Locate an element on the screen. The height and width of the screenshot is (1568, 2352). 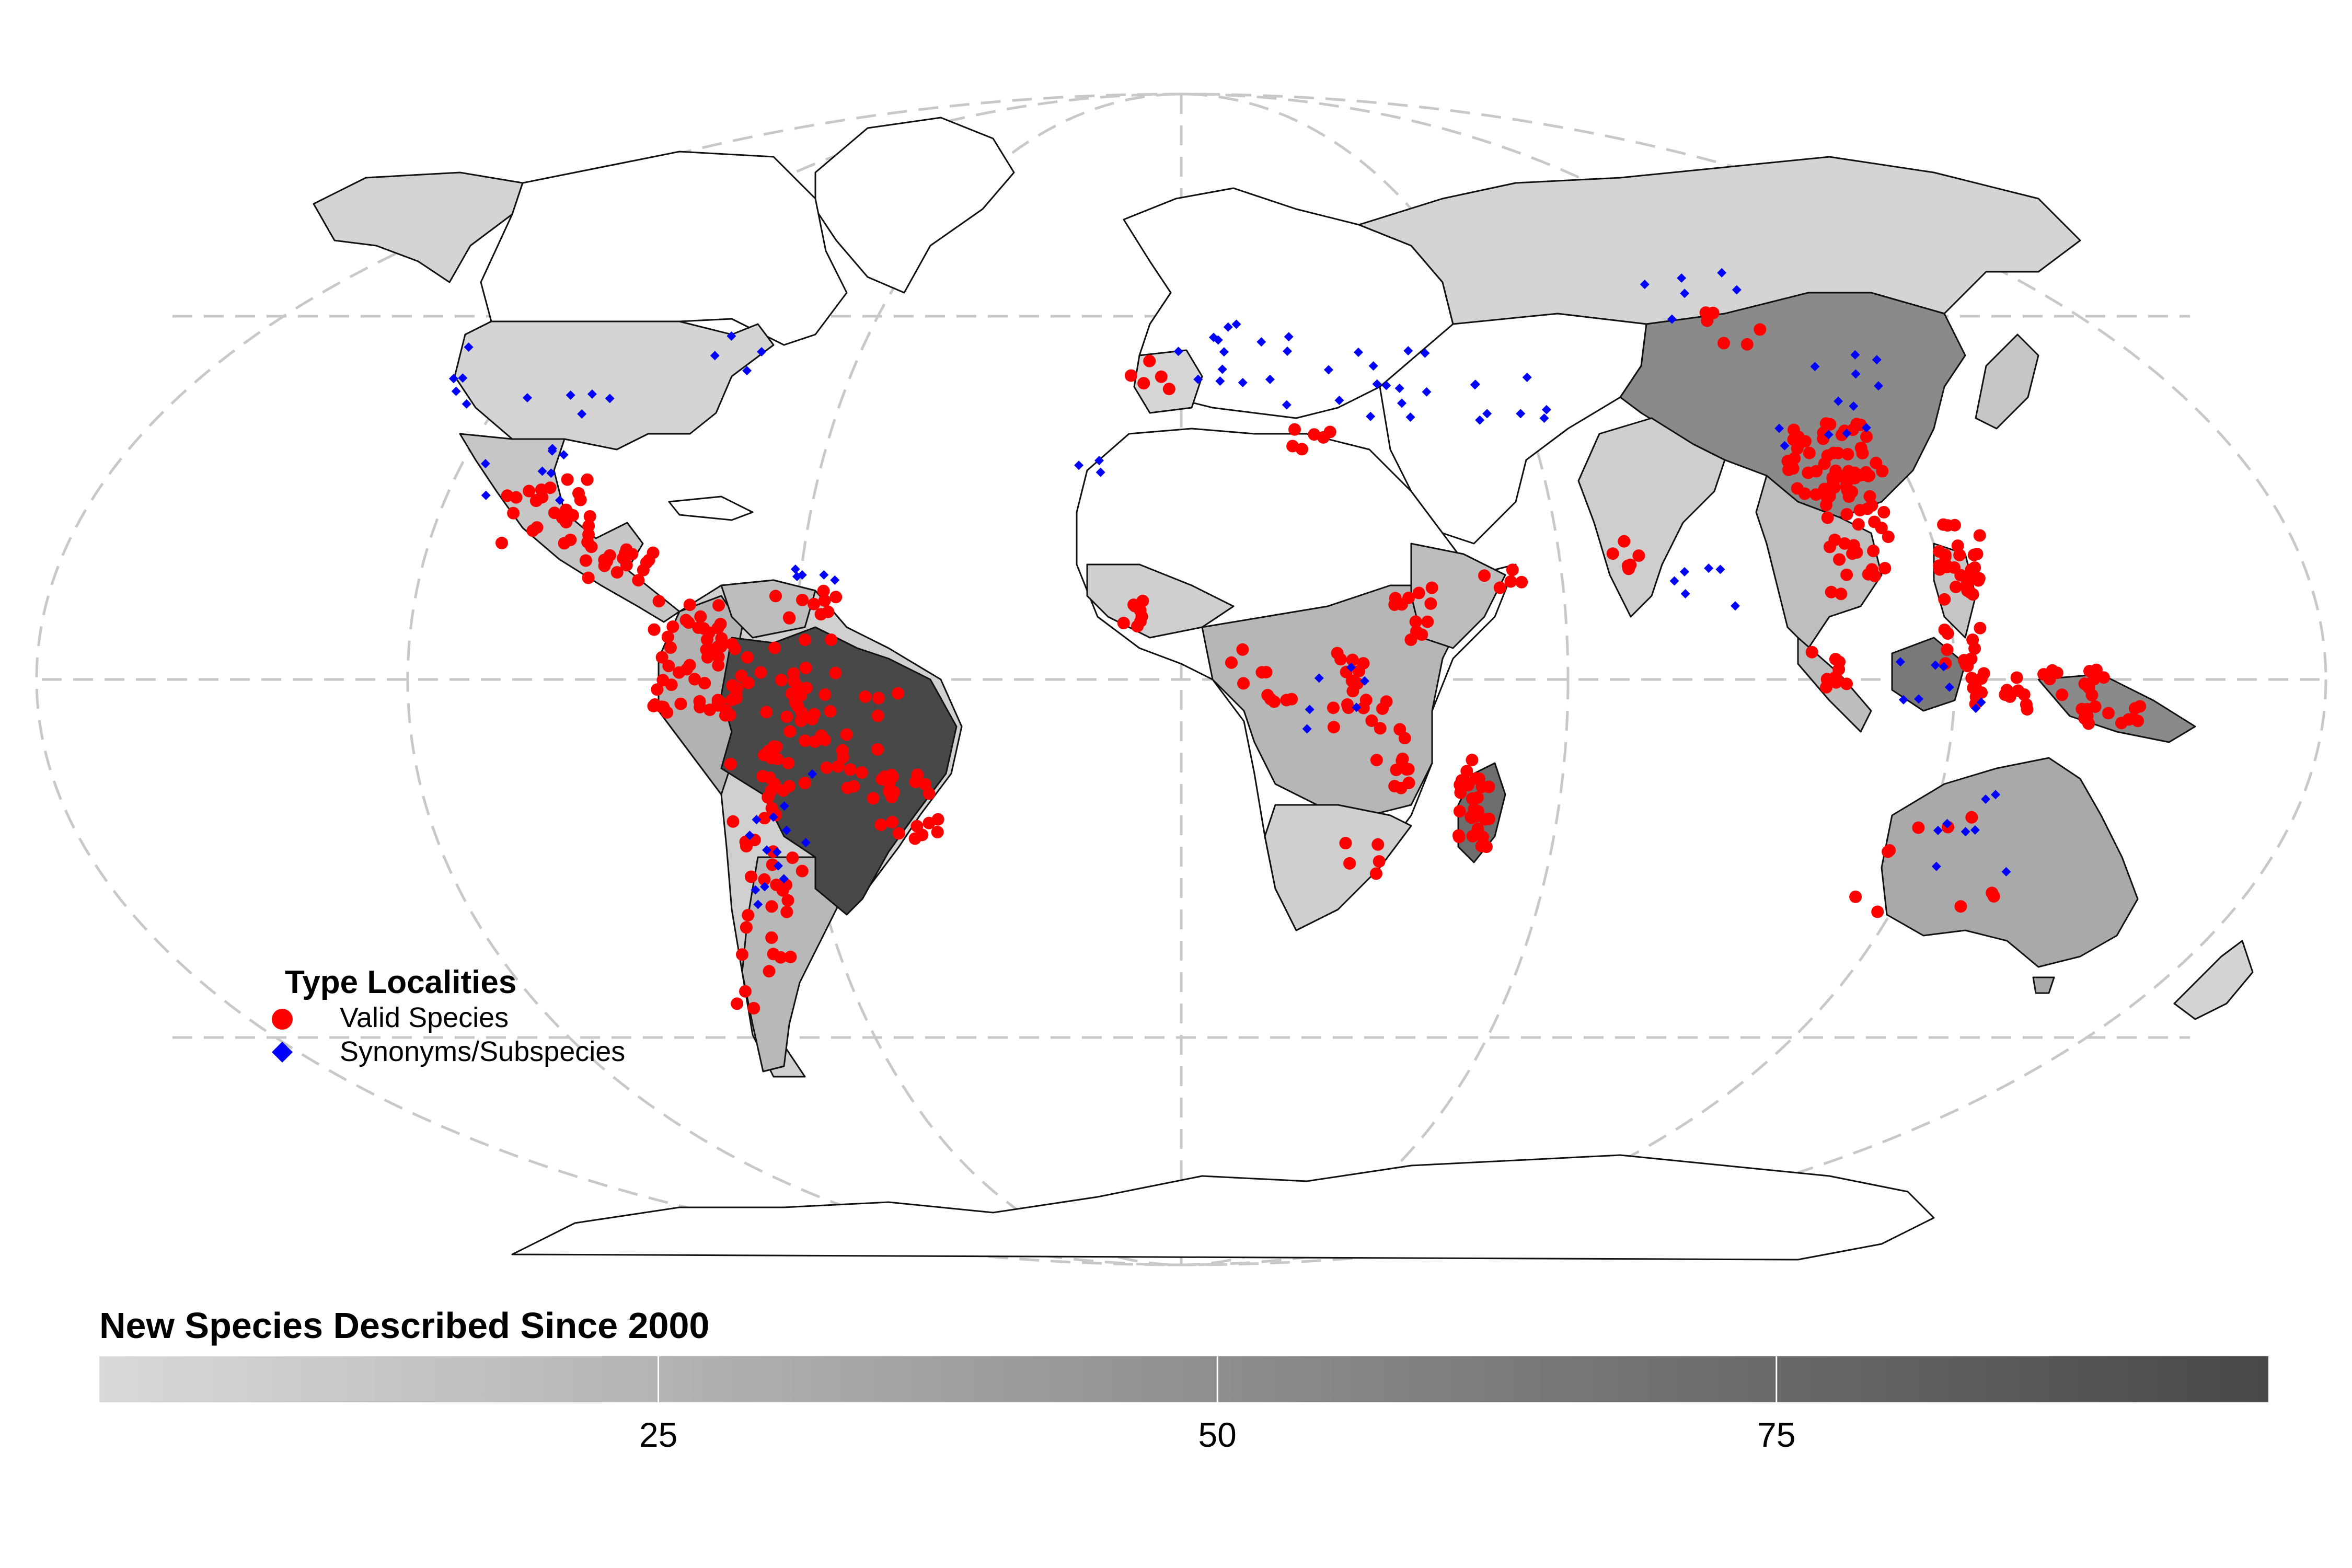
southern-africa is located at coordinates (1338, 867).